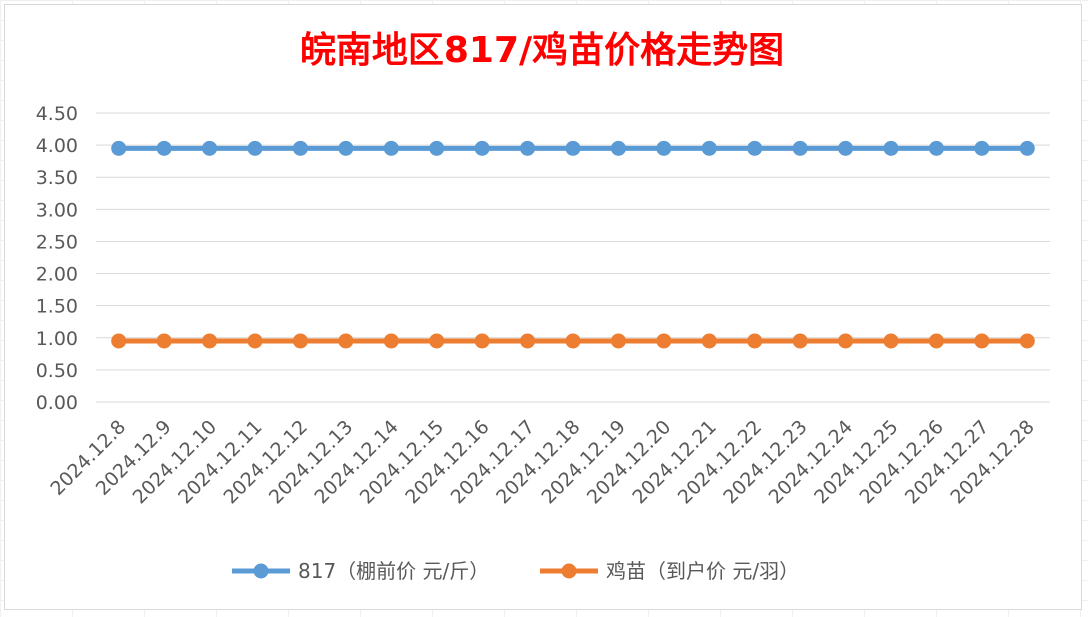 The height and width of the screenshot is (617, 1088). I want to click on y-tick-label: 0.50, so click(57, 371).